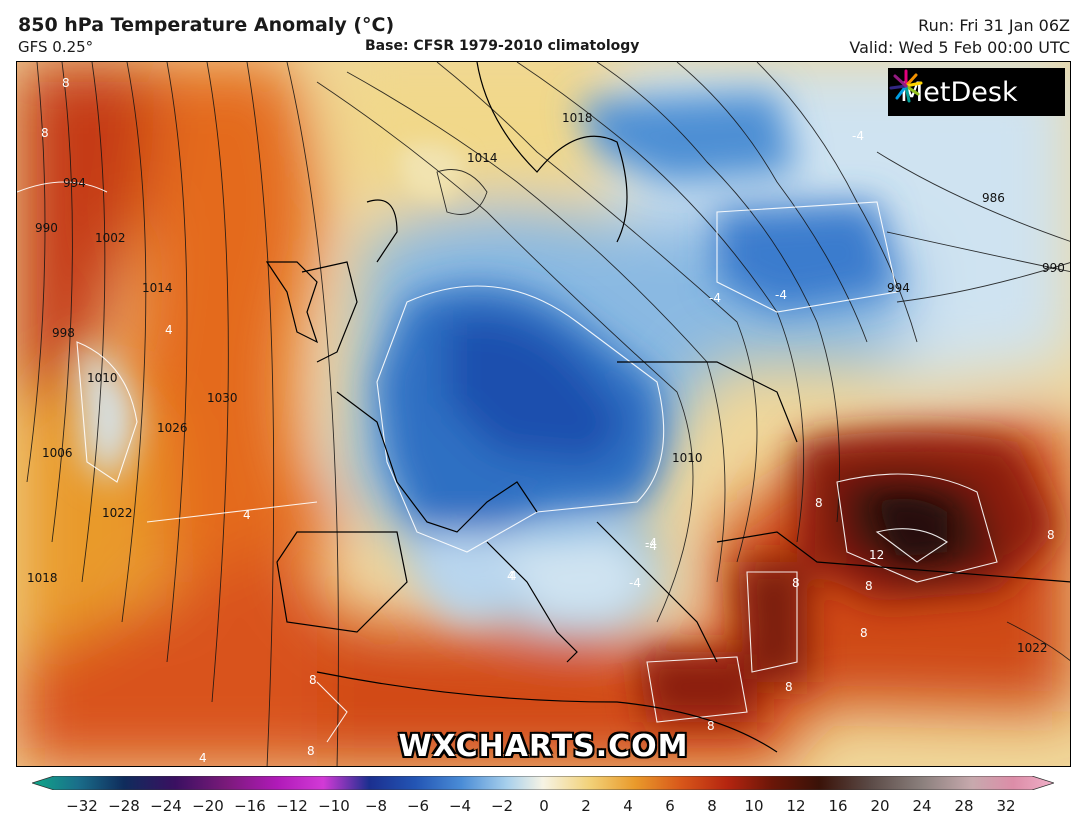 This screenshot has height=833, width=1088. What do you see at coordinates (994, 25) in the screenshot?
I see `run-time-label: Run: Fri 31 Jan 06Z` at bounding box center [994, 25].